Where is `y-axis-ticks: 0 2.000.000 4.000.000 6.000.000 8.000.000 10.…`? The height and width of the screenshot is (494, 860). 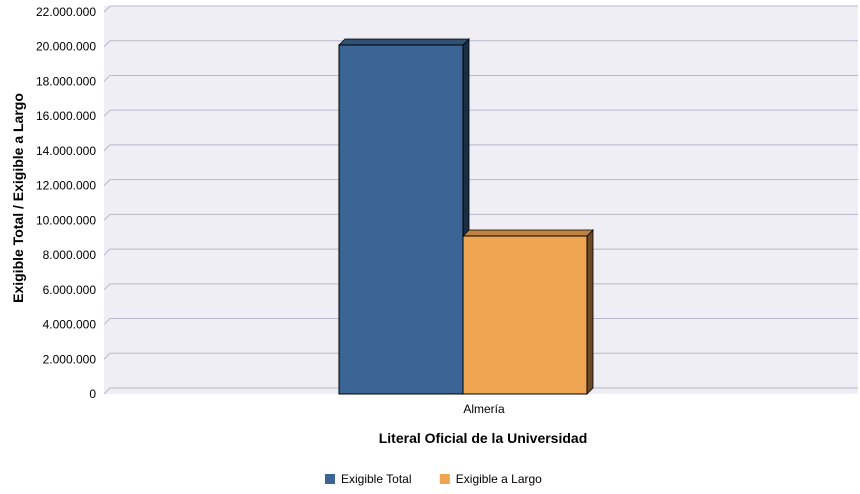
y-axis-ticks: 0 2.000.000 4.000.000 6.000.000 8.000.000 10.… is located at coordinates (66, 203).